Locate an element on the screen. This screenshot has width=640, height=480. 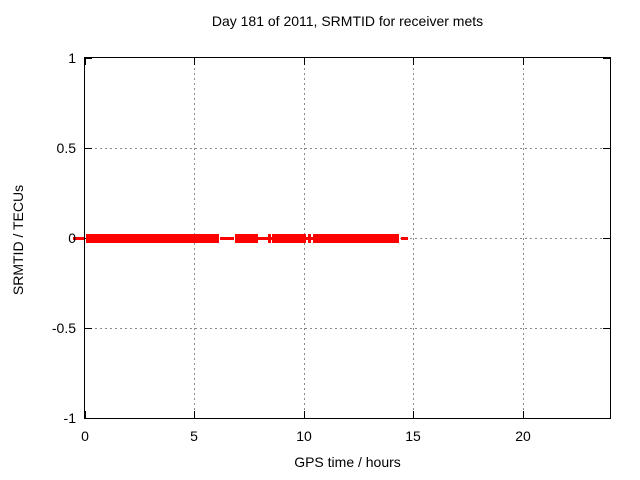
y-tick-label: 0.5 is located at coordinates (66, 148).